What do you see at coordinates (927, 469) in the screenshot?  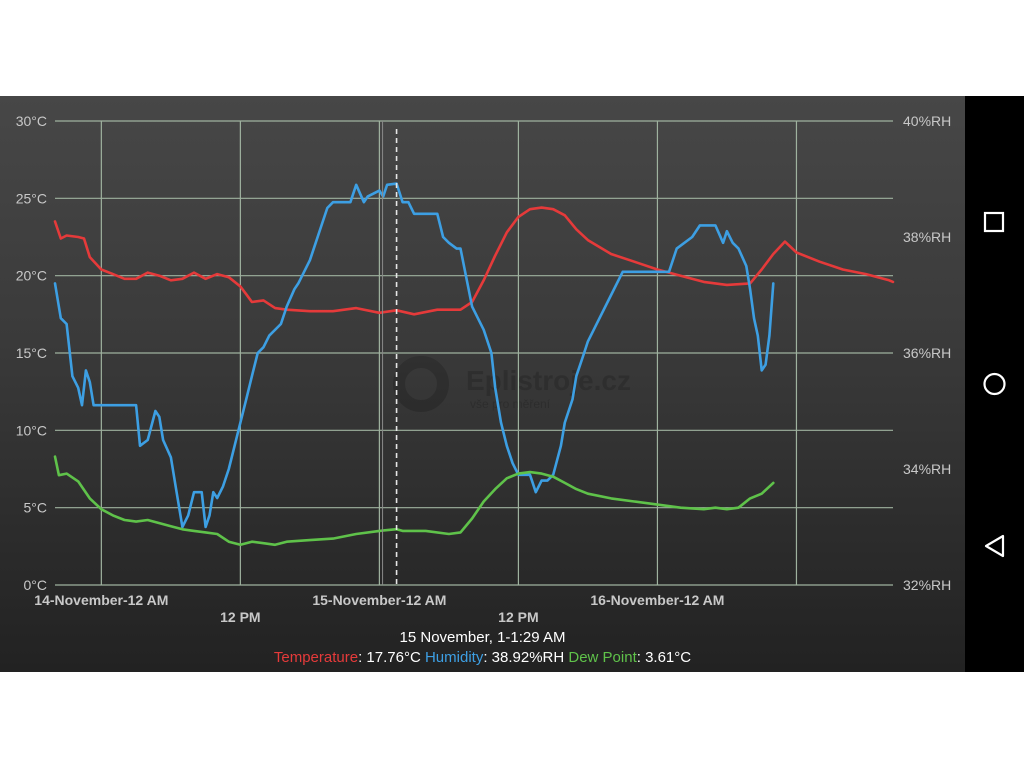 I see `y-right-tick-label: 34%RH` at bounding box center [927, 469].